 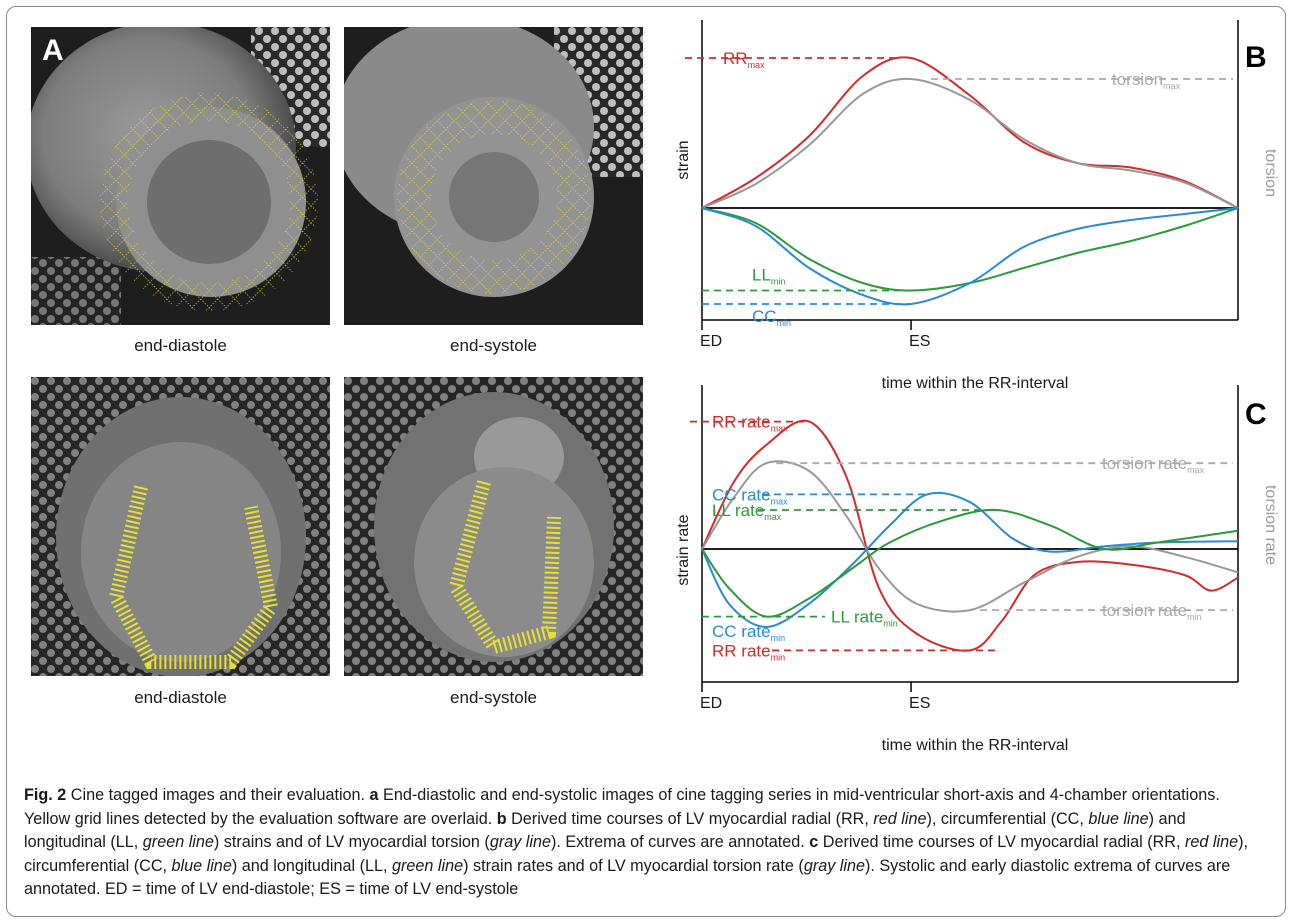 I want to click on annotation-label: CC ratemax, so click(x=750, y=495).